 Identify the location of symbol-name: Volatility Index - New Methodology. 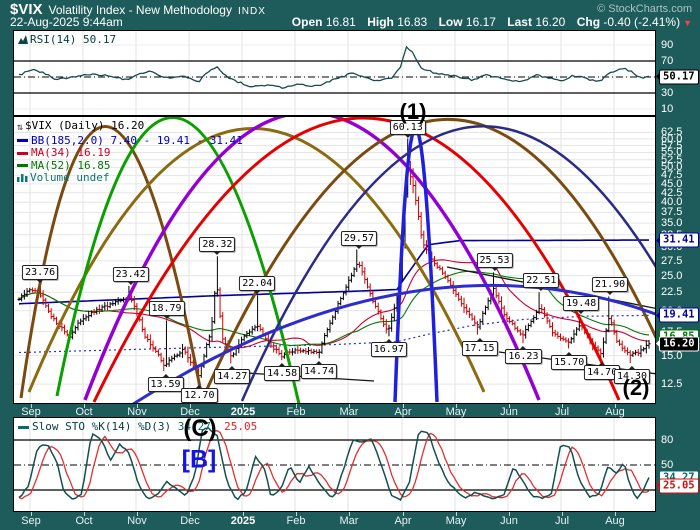
(140, 10).